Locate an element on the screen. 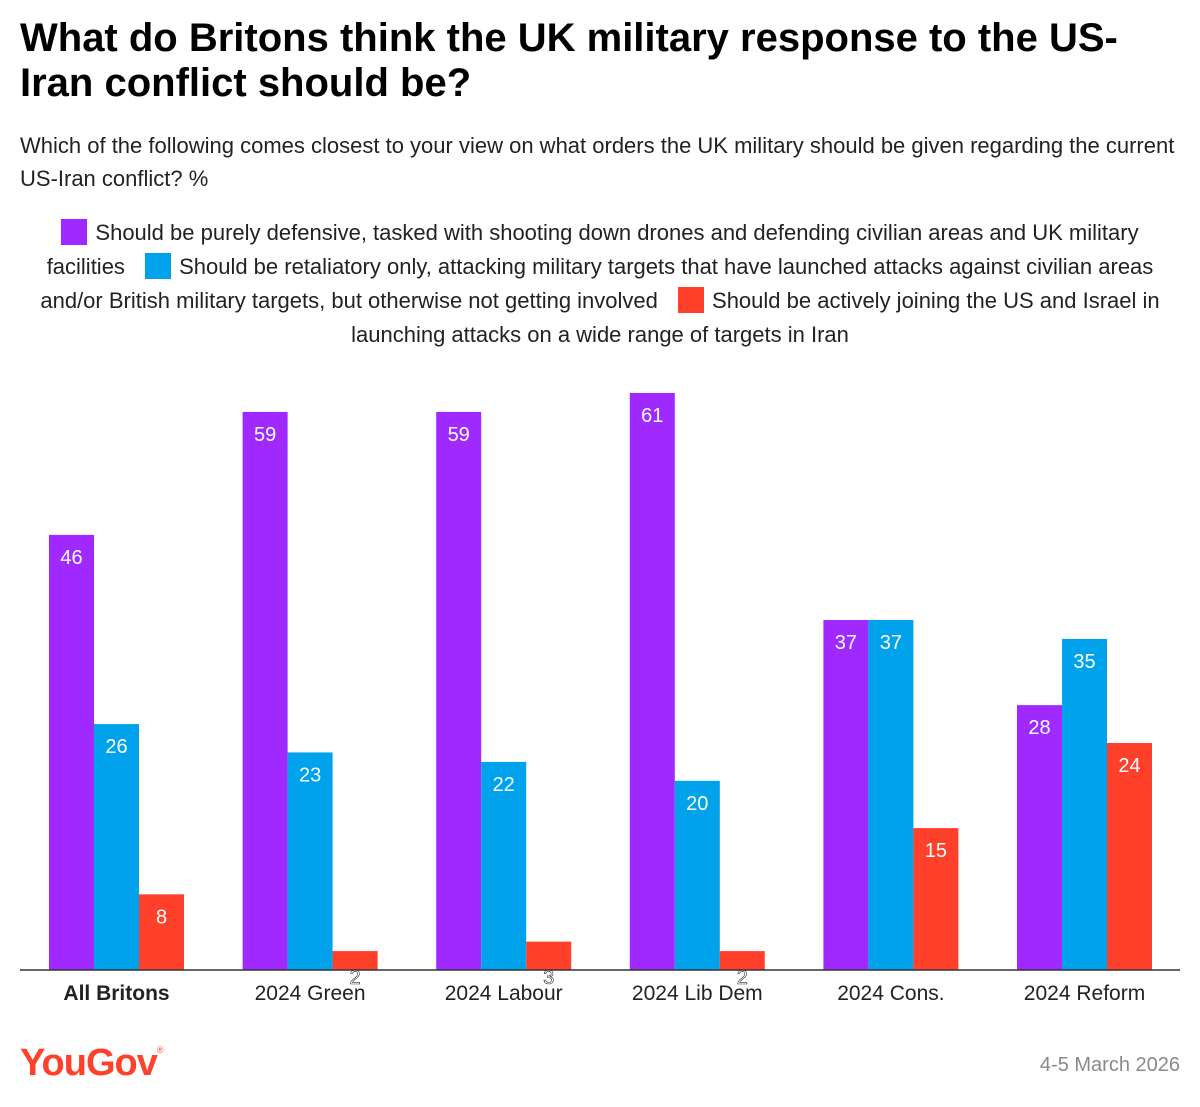 The image size is (1200, 1107). logo-text: YouGov is located at coordinates (89, 1063).